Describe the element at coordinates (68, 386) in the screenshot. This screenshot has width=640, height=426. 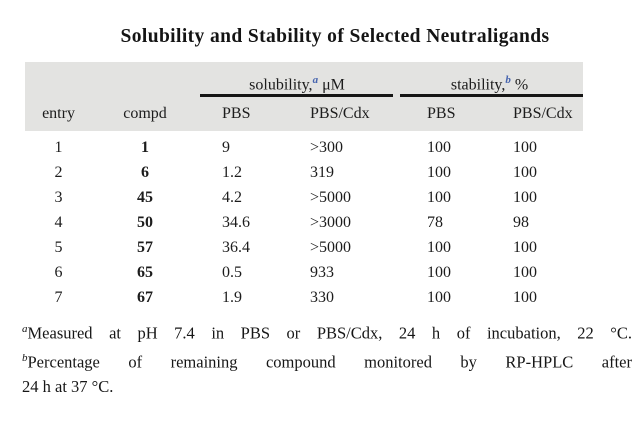
I see `footnote-b-line2: 24 h at 37 °C.` at that location.